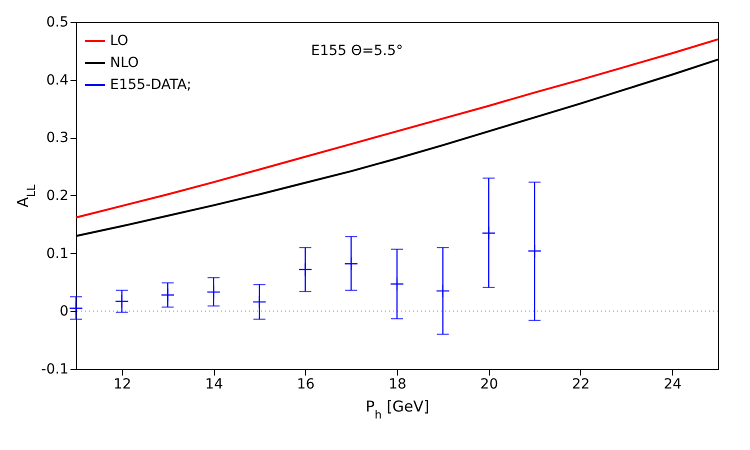 The image size is (750, 450). Describe the element at coordinates (397, 384) in the screenshot. I see `x-tick-label: 18` at that location.